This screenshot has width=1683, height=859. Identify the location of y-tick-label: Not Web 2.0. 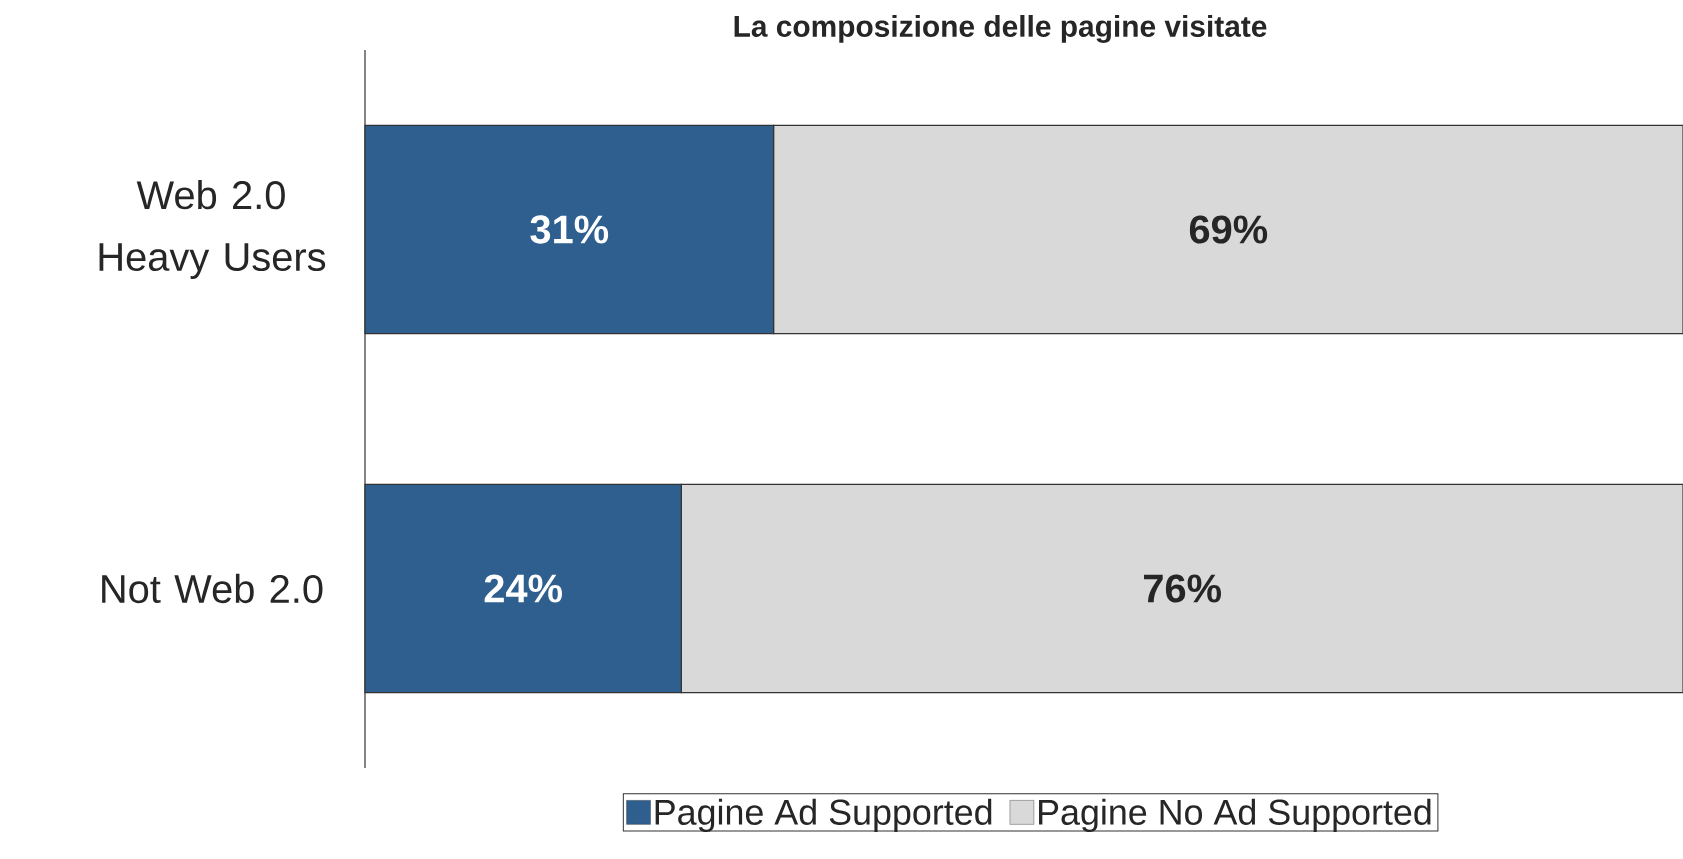
(212, 588).